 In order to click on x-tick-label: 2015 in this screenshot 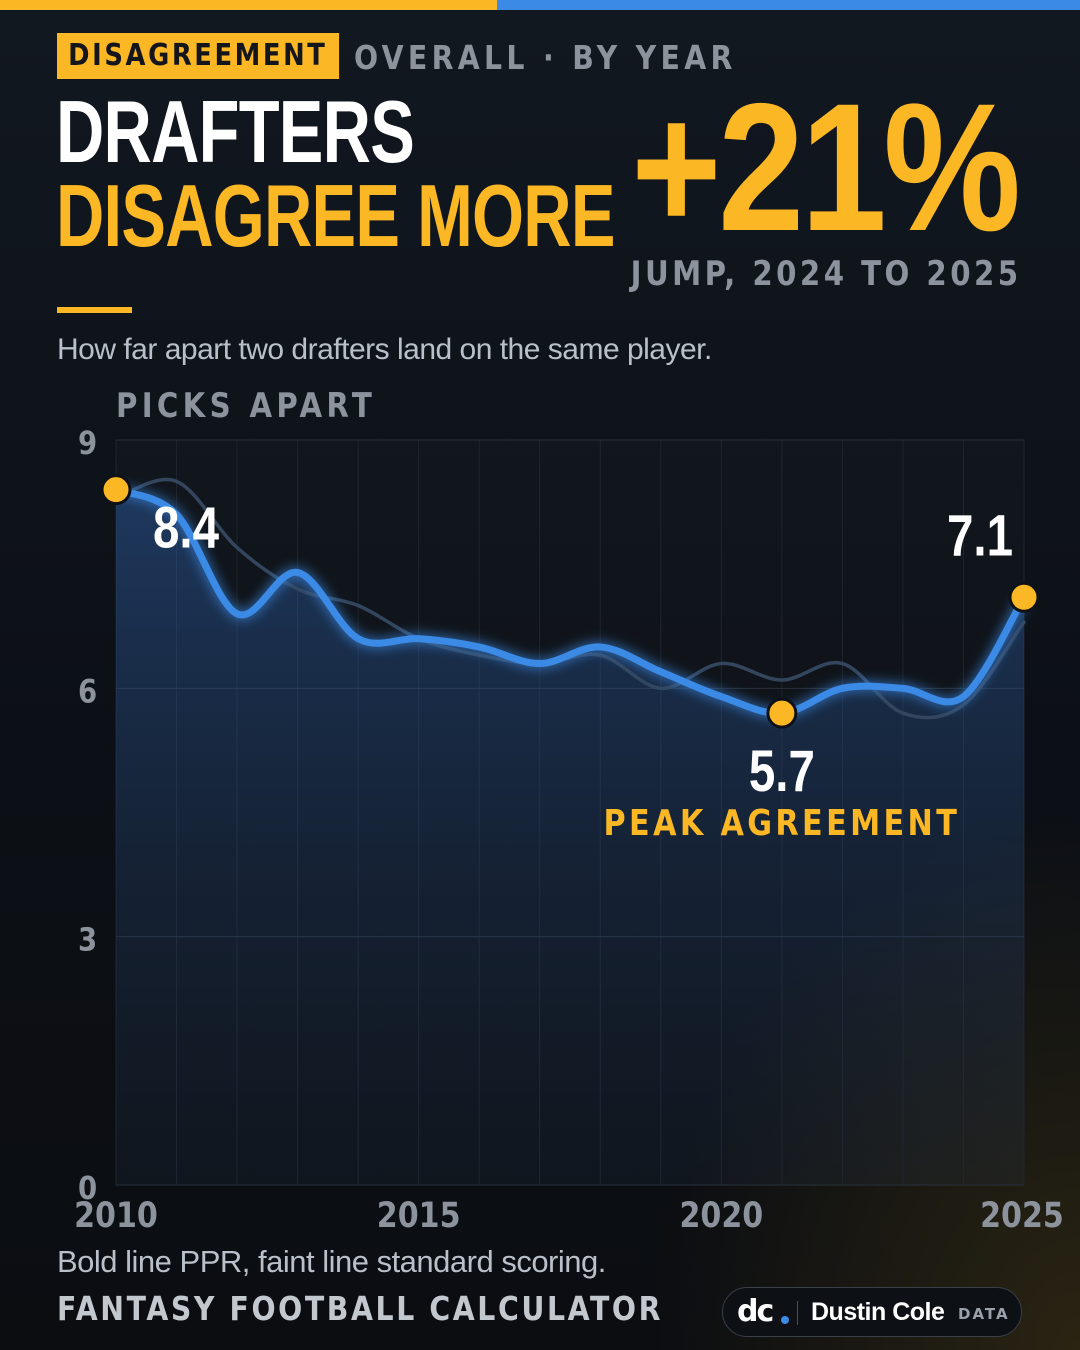, I will do `click(419, 1215)`.